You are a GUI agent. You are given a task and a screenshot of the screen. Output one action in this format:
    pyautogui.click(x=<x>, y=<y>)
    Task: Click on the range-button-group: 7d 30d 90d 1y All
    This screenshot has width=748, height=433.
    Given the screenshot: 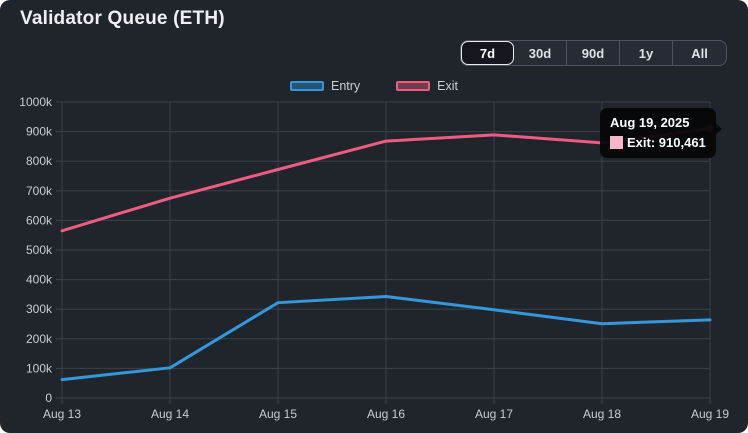 What is the action you would take?
    pyautogui.click(x=593, y=53)
    